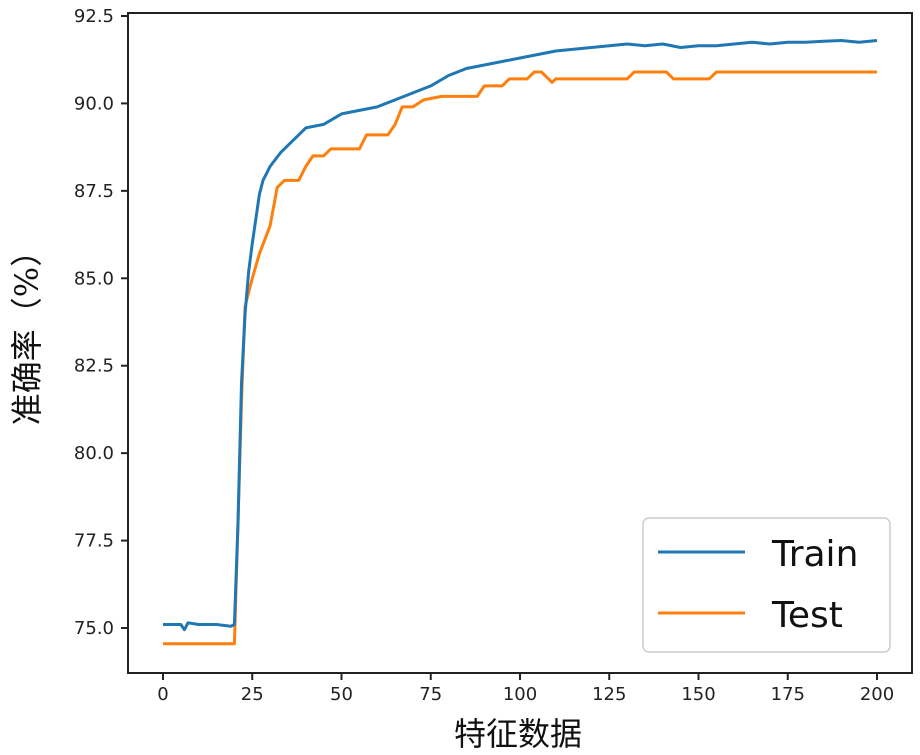 The image size is (920, 755). I want to click on x-tick-label: 0, so click(162, 694).